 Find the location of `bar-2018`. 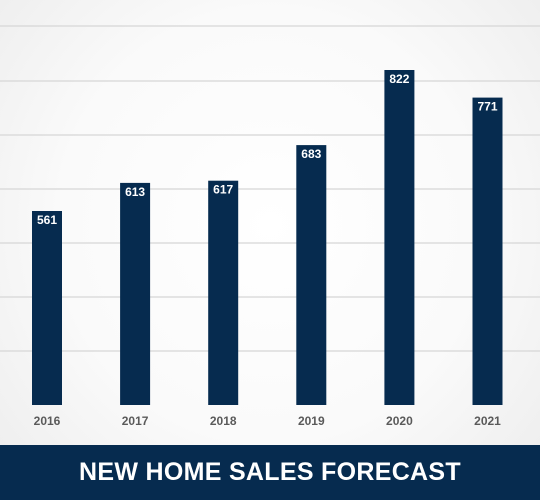

bar-2018 is located at coordinates (223, 292).